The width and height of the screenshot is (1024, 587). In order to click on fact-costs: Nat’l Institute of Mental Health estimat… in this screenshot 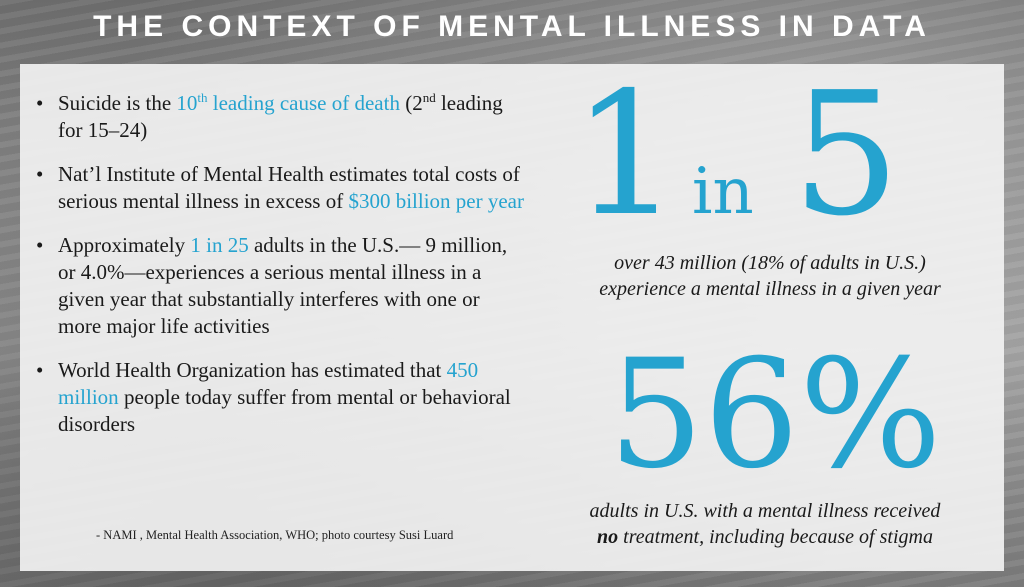, I will do `click(281, 188)`.